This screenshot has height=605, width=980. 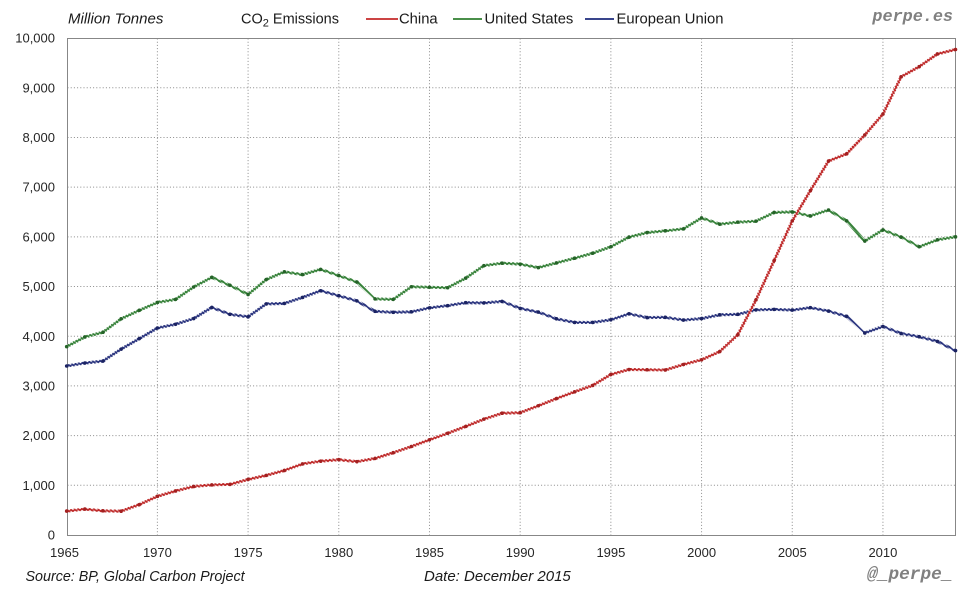 What do you see at coordinates (610, 552) in the screenshot?
I see `svg-text: 1995` at bounding box center [610, 552].